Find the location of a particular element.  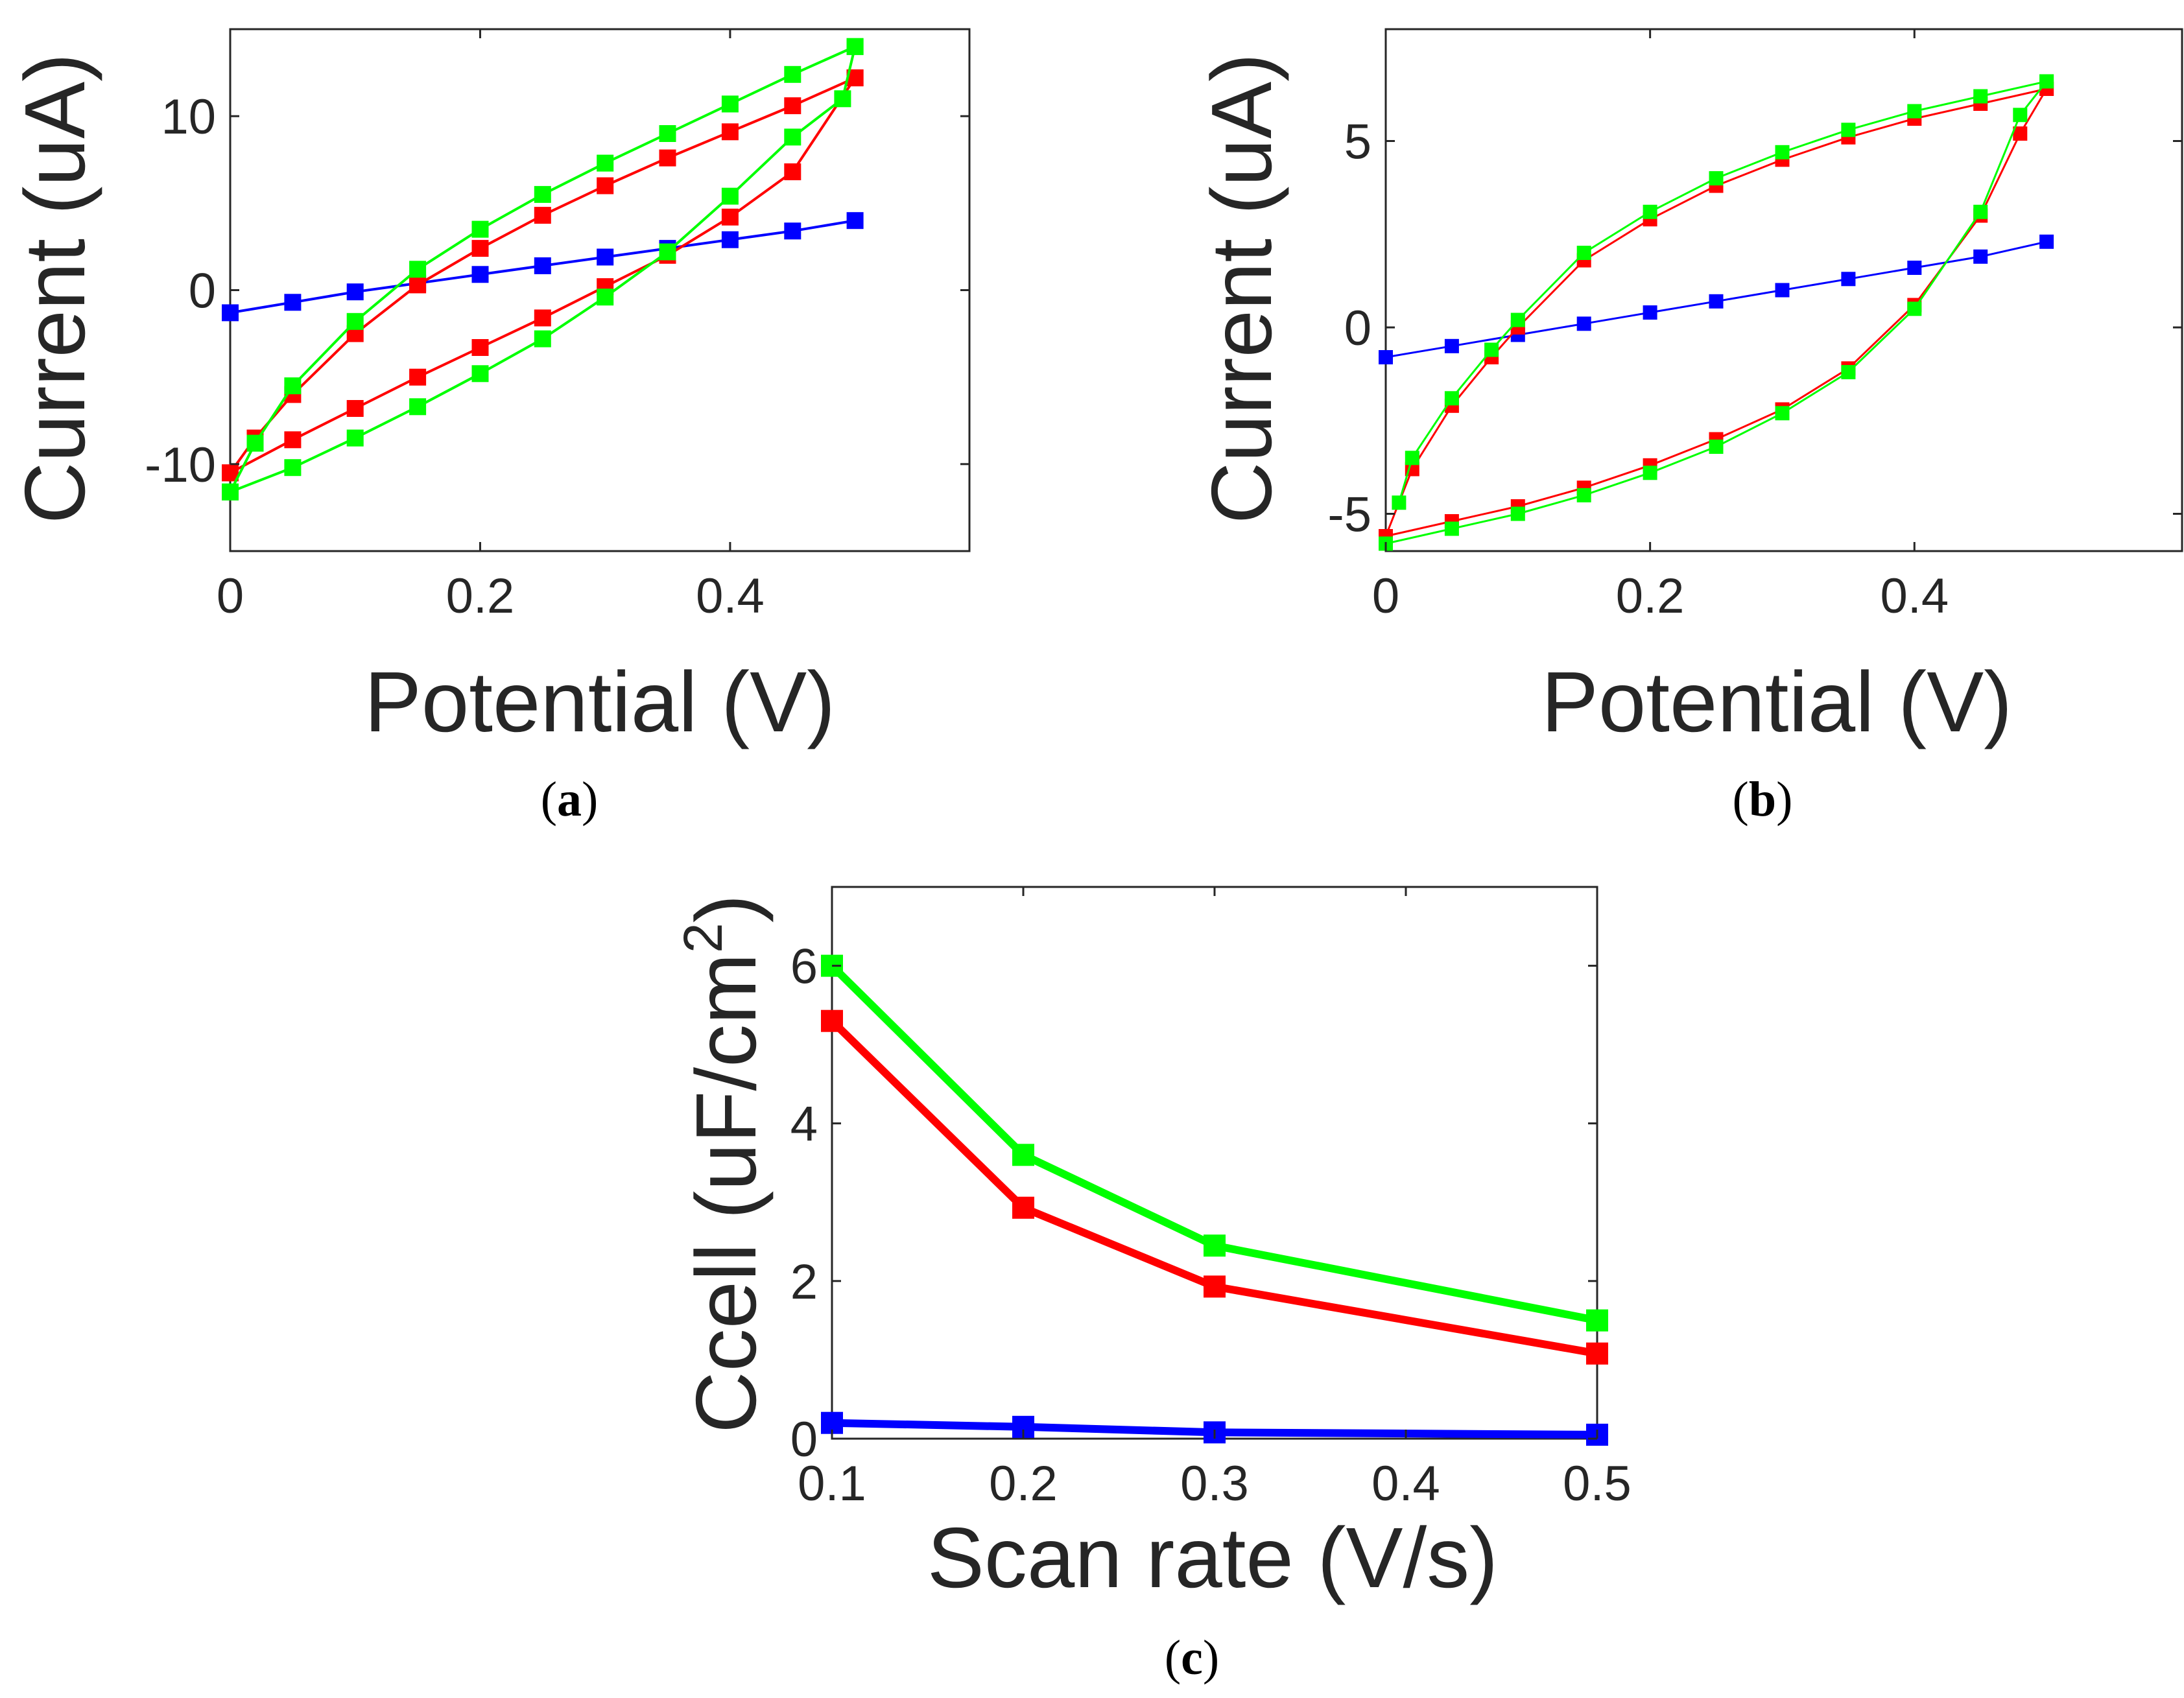

panel-c-ticks: 0.1 0.2 0.3 0.4 0.5 0 2 4 6 is located at coordinates (1211, 1199).